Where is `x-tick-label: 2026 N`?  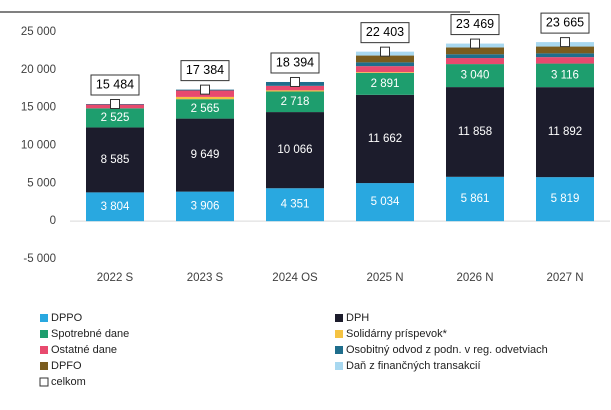 x-tick-label: 2026 N is located at coordinates (474, 278).